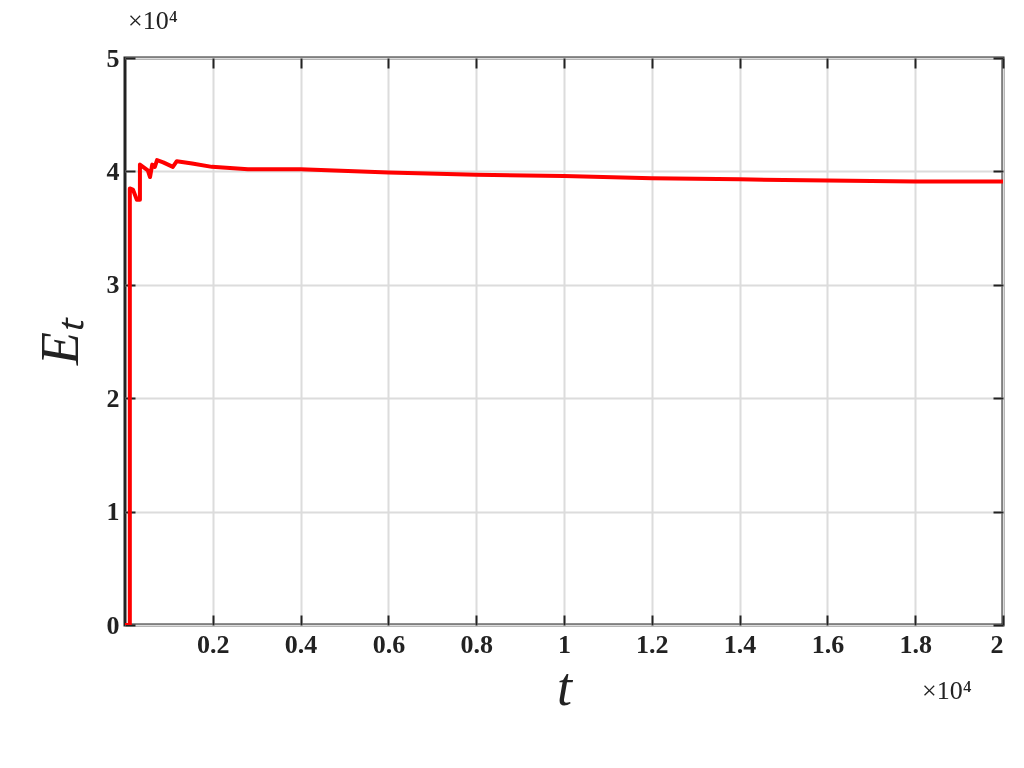  I want to click on y-axis-title: Eₜ, so click(59, 341).